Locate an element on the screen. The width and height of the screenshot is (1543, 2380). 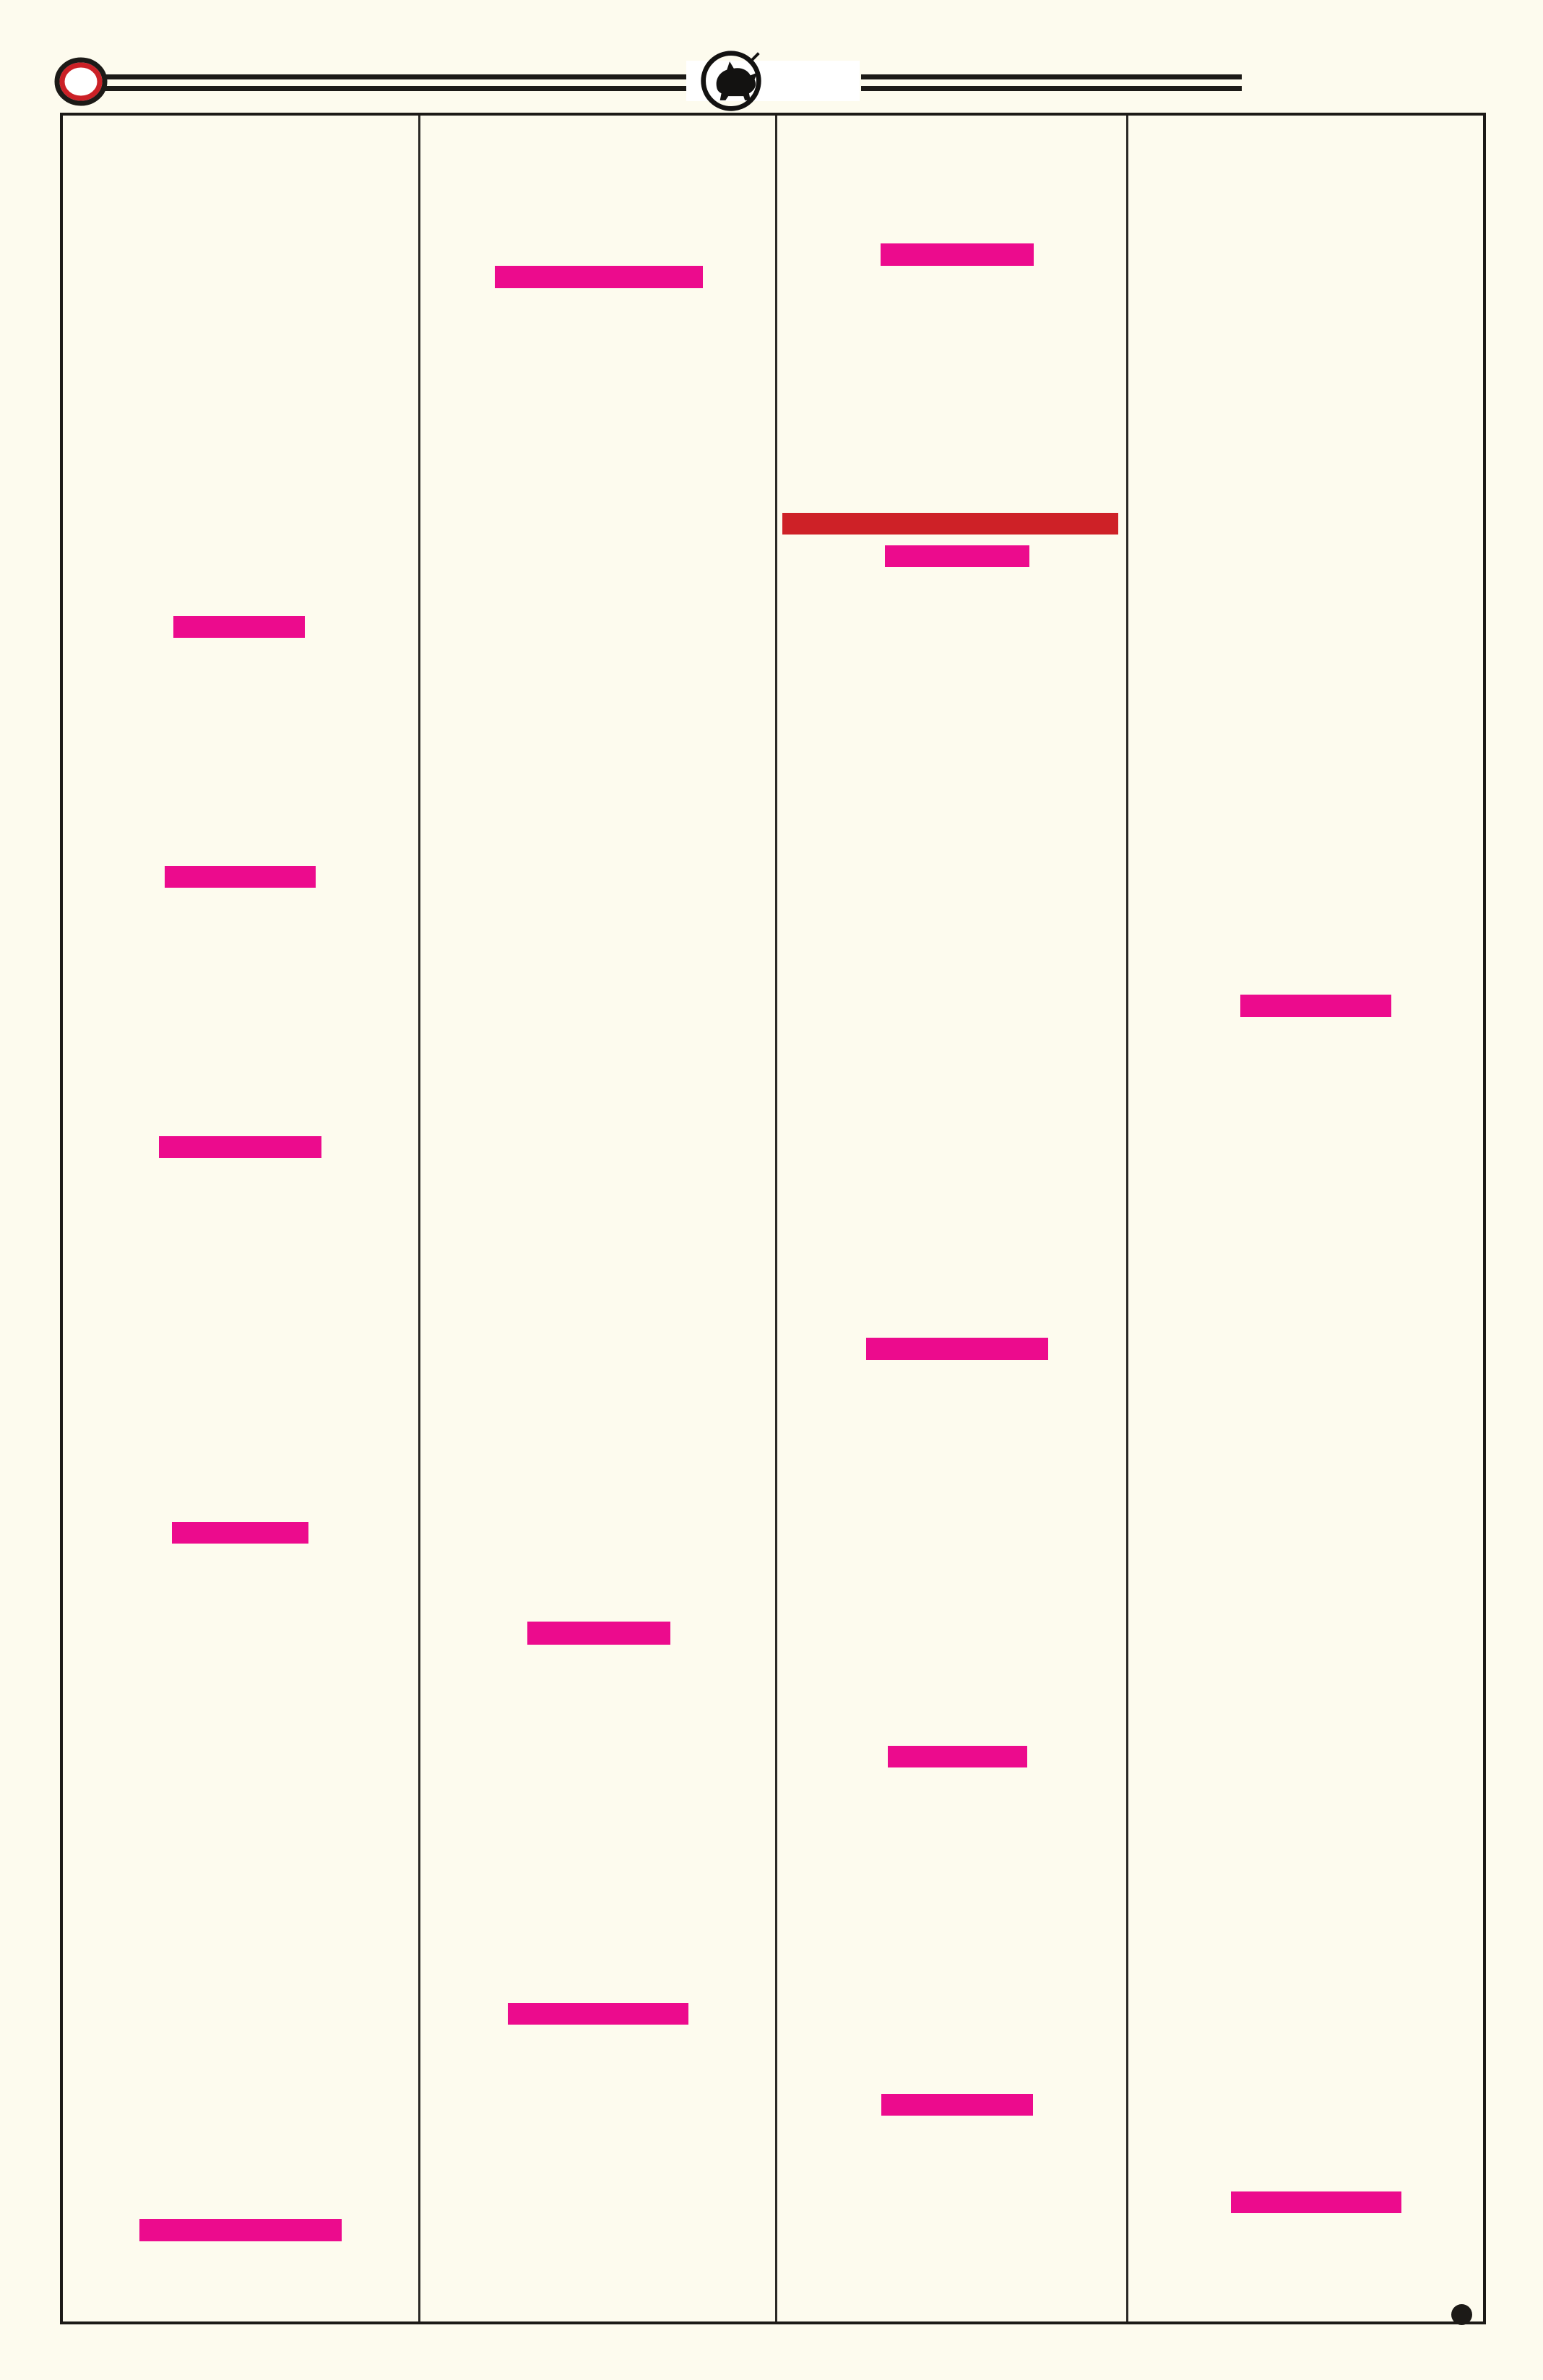
header-ornament is located at coordinates (771, 58).